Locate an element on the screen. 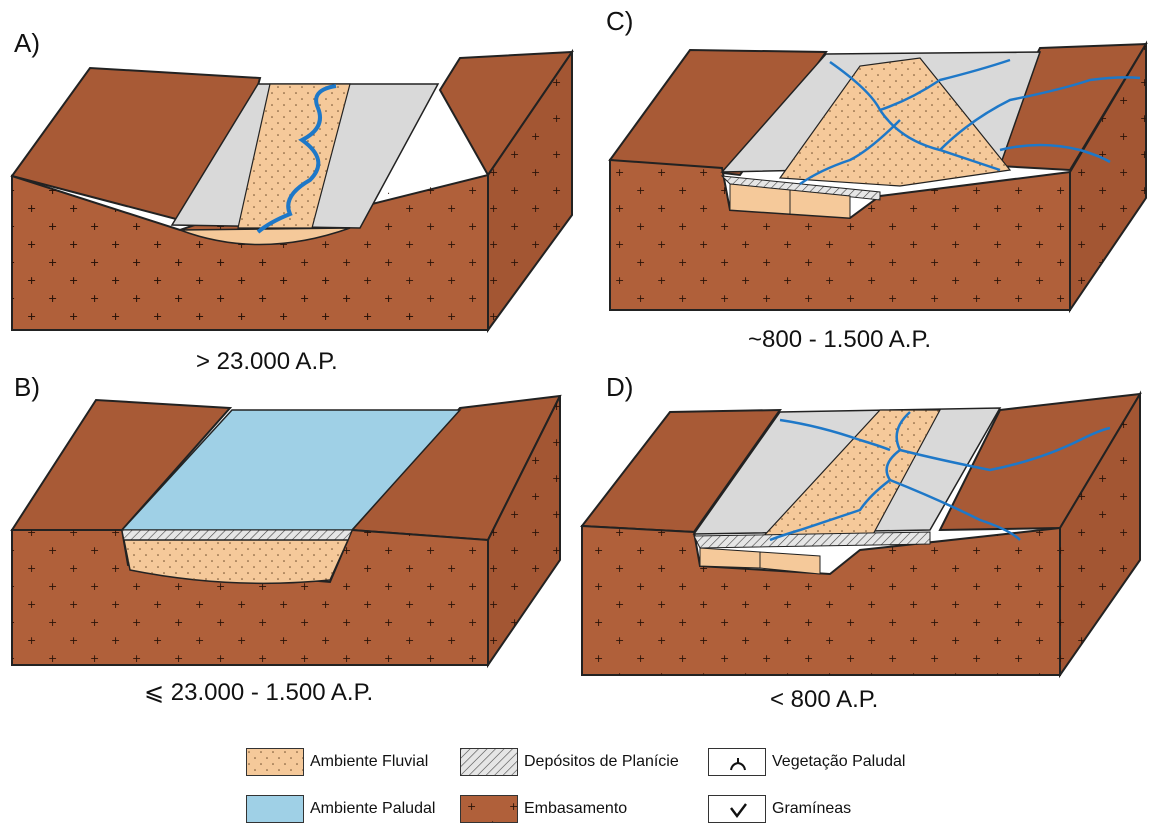 The width and height of the screenshot is (1170, 825). panel-d-planicie-layer is located at coordinates (812, 540).